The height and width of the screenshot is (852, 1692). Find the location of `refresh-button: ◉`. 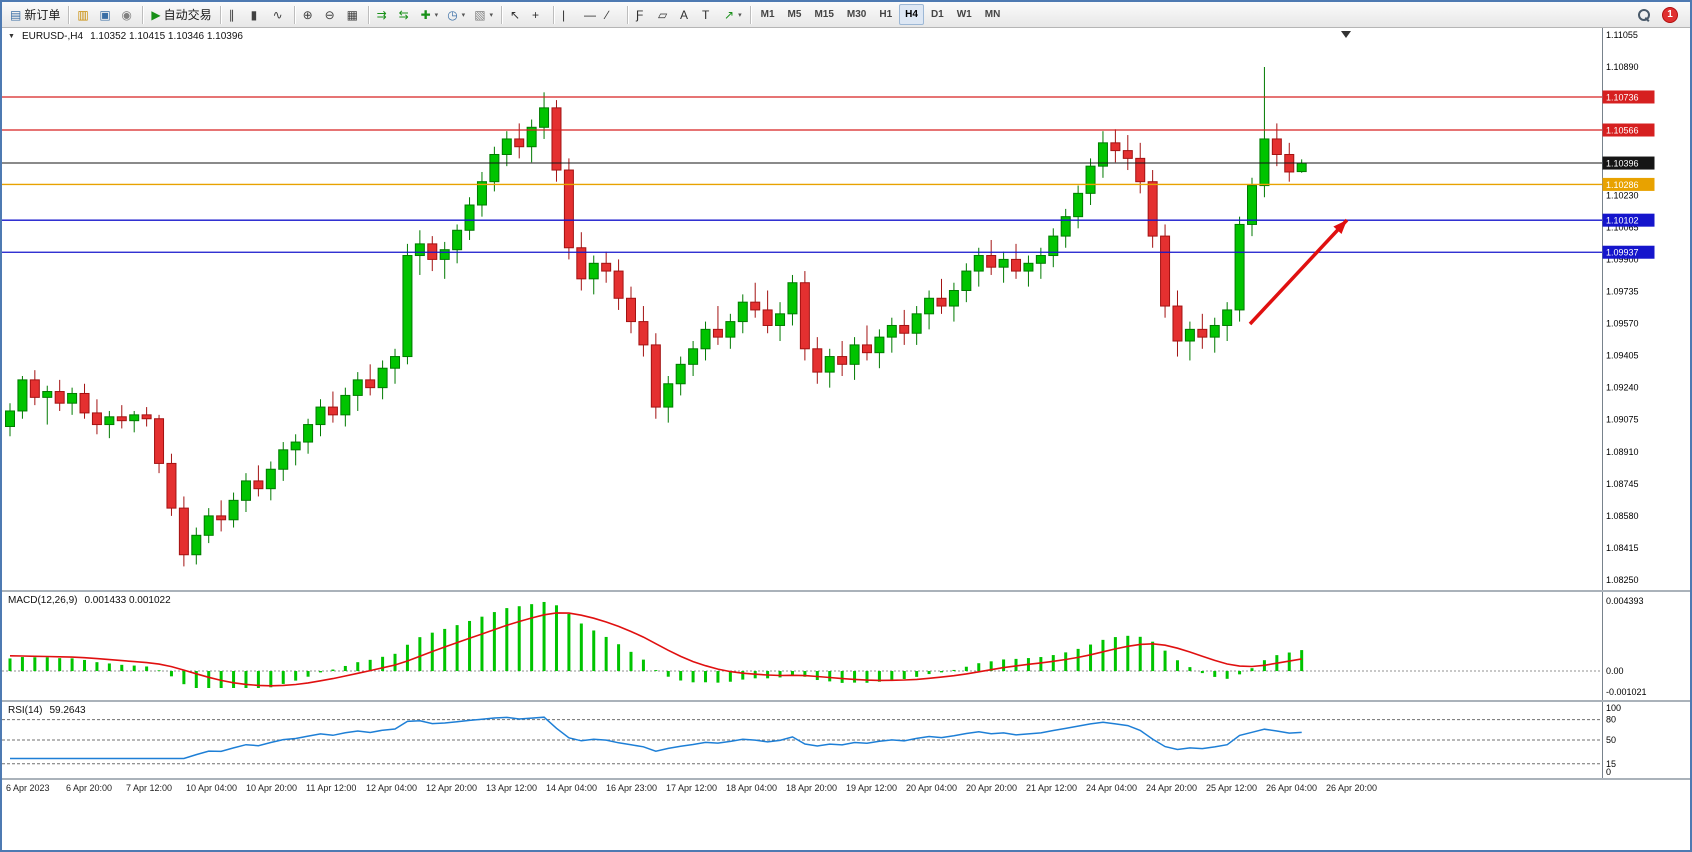

refresh-button: ◉ is located at coordinates (127, 14).